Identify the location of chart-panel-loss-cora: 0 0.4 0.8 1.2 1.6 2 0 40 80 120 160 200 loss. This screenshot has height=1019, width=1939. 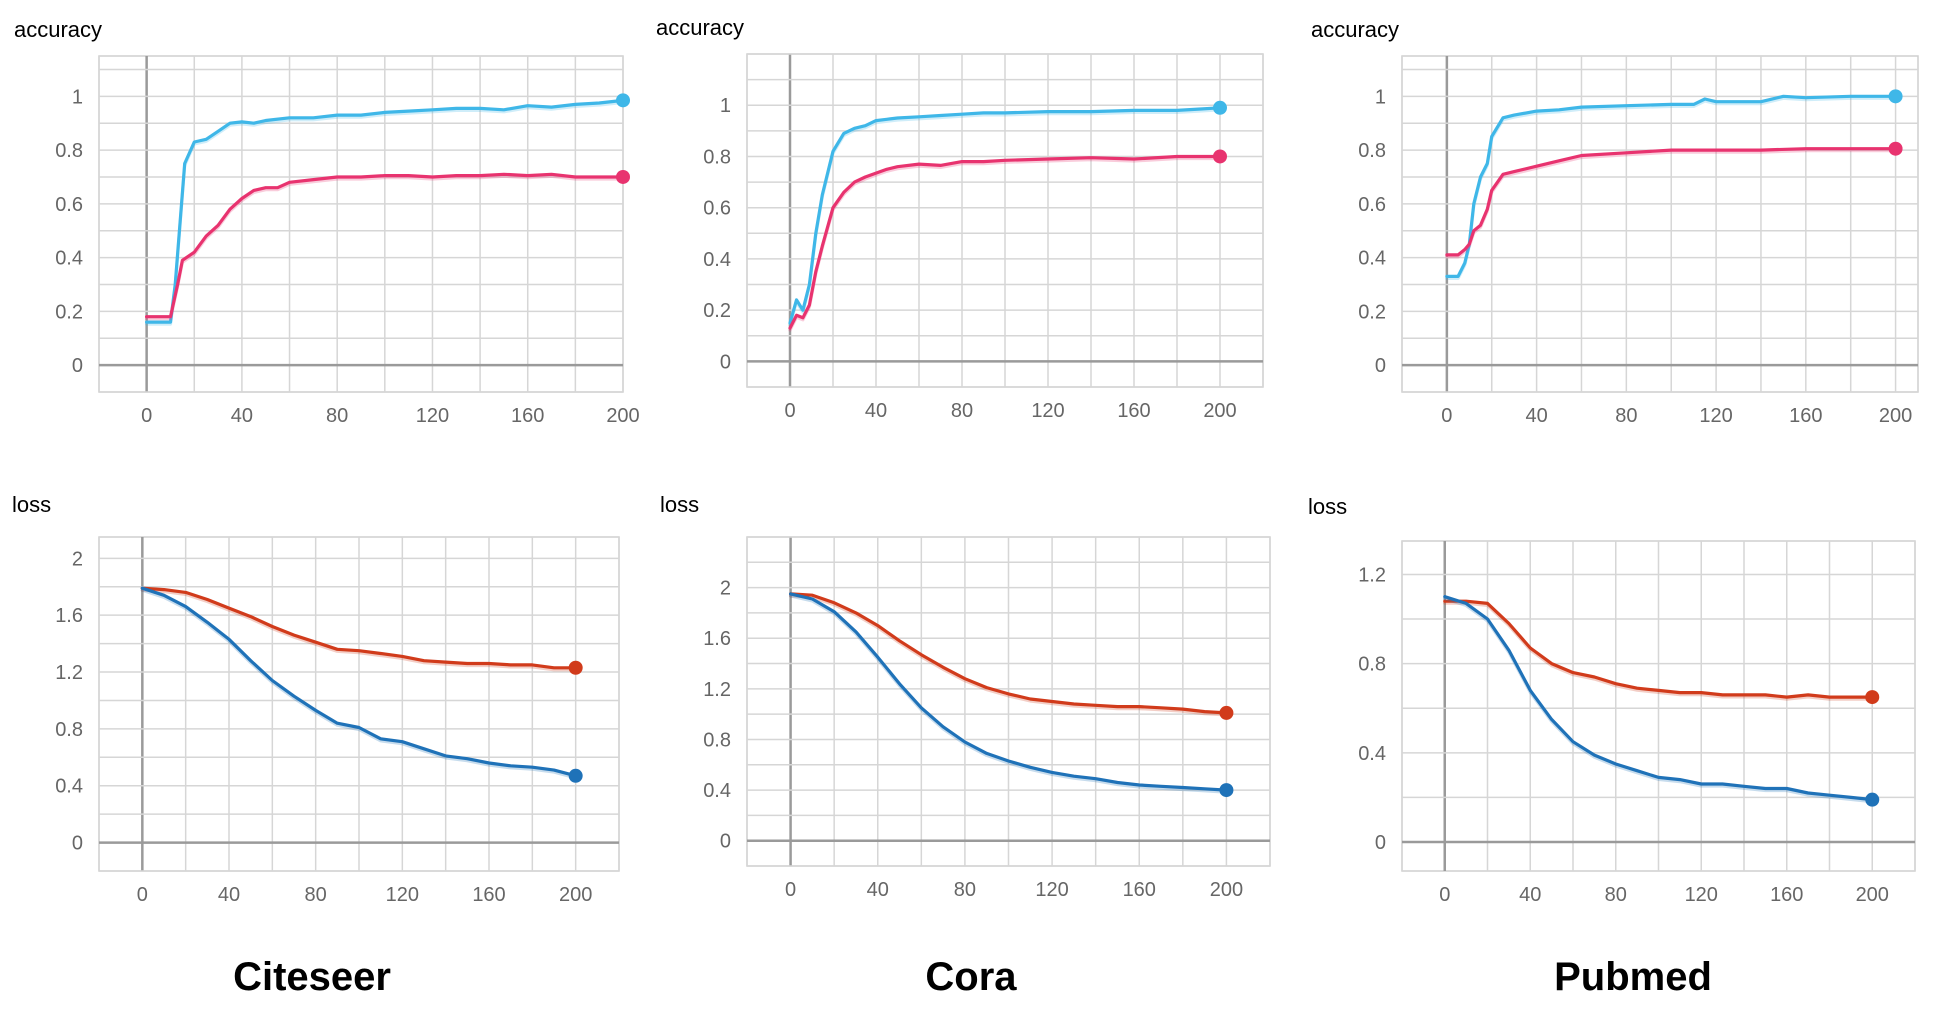
(965, 696).